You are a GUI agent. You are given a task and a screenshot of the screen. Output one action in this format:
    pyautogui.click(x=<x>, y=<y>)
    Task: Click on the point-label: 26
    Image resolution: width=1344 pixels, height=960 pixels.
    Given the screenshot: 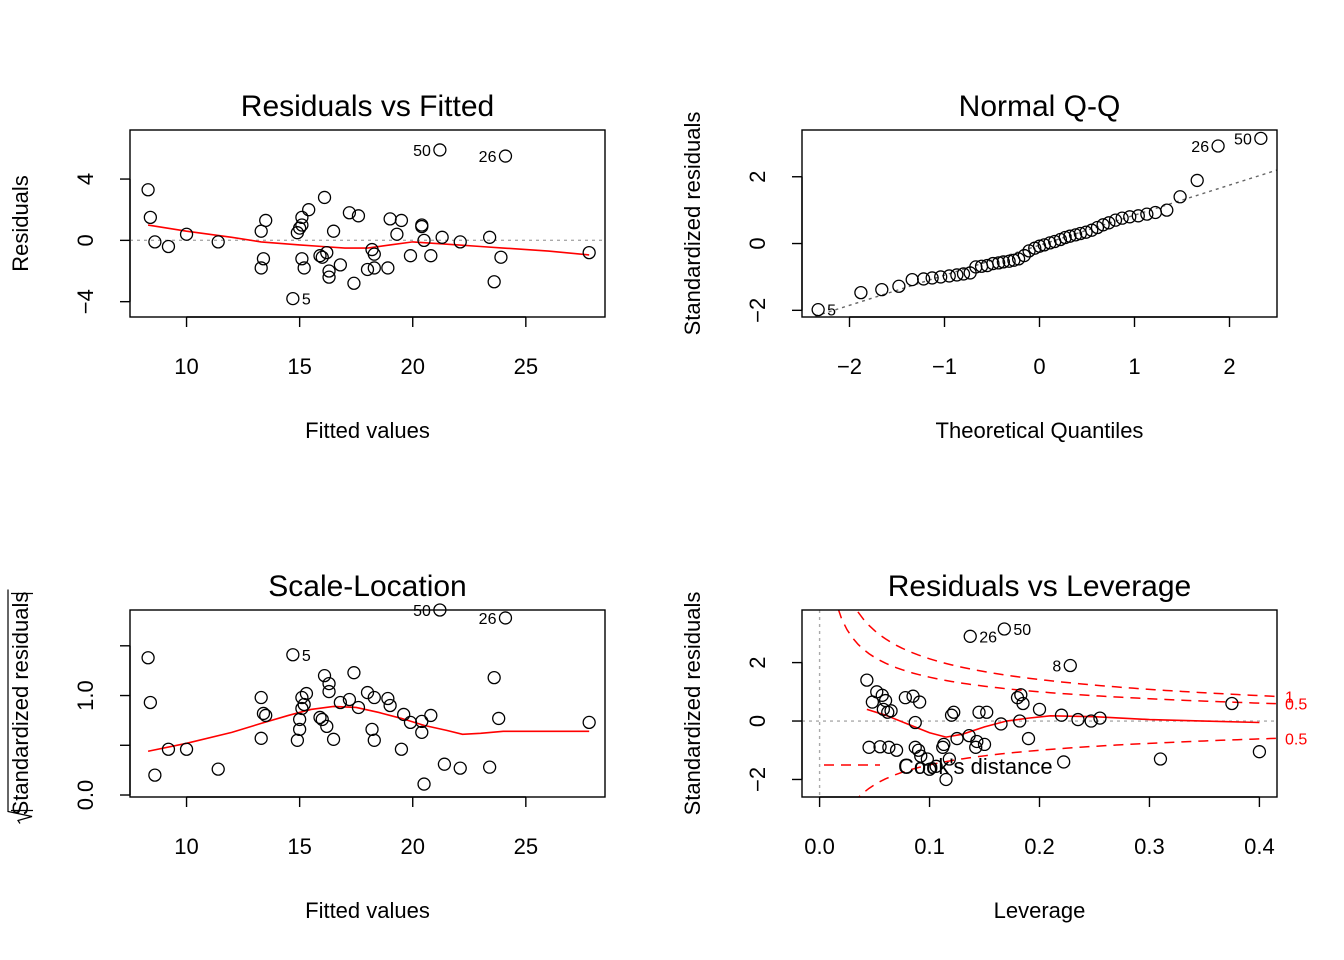 What is the action you would take?
    pyautogui.click(x=988, y=637)
    